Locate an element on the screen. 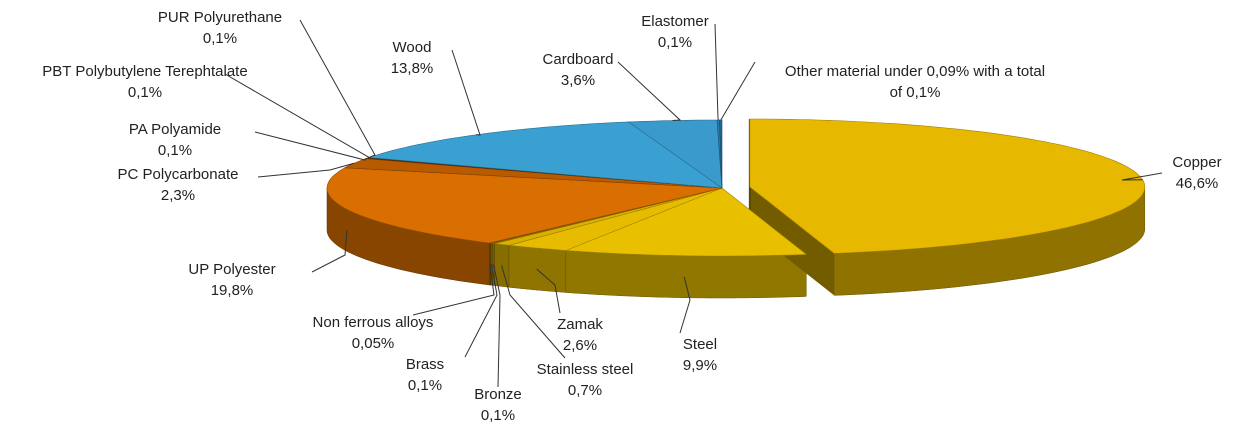 This screenshot has height=428, width=1244. slice-label: Steel is located at coordinates (700, 344).